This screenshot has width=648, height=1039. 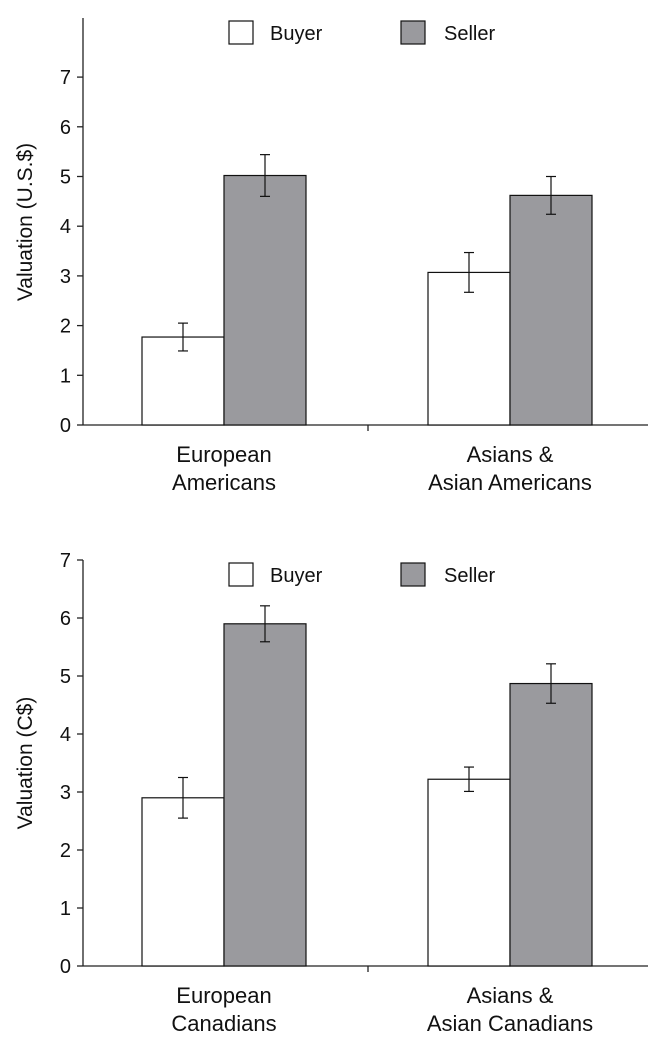 What do you see at coordinates (25, 763) in the screenshot?
I see `y-axis-label: Valuation (C$)` at bounding box center [25, 763].